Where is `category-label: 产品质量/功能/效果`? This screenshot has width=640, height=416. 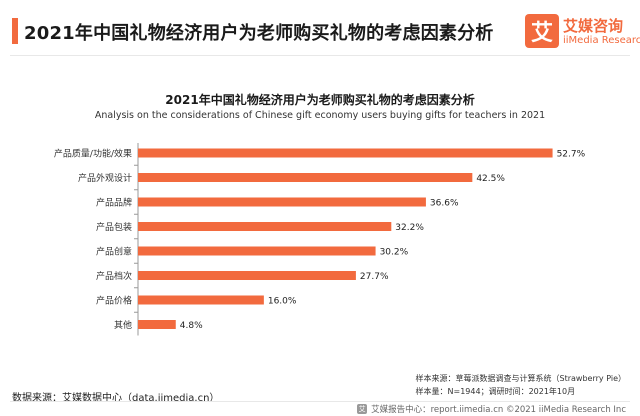 category-label: 产品质量/功能/效果 is located at coordinates (93, 154).